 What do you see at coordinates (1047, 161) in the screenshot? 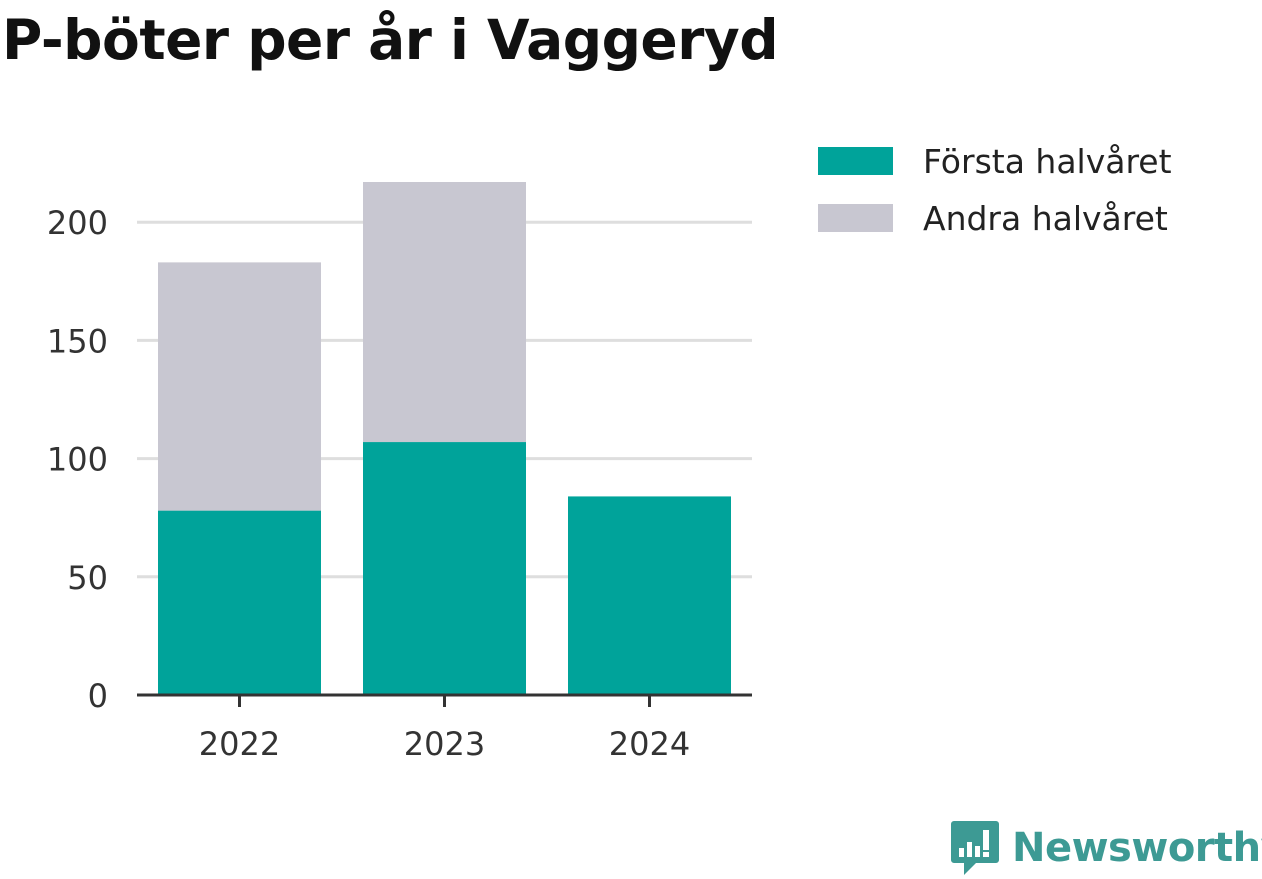
I see `legend-label-0: Första halvåret` at bounding box center [1047, 161].